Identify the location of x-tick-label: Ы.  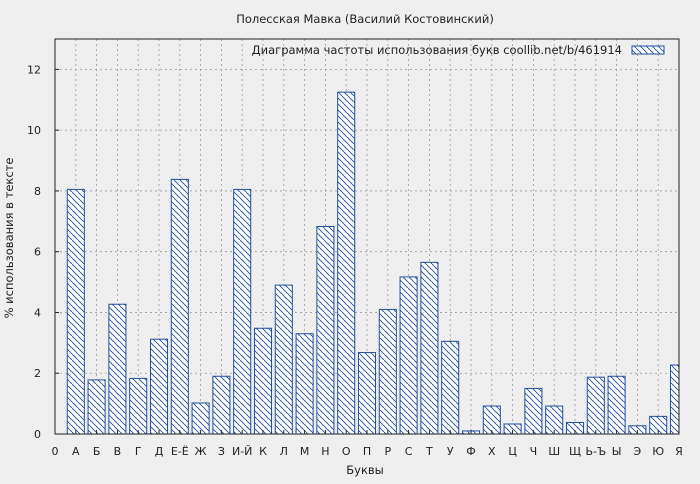
(617, 451).